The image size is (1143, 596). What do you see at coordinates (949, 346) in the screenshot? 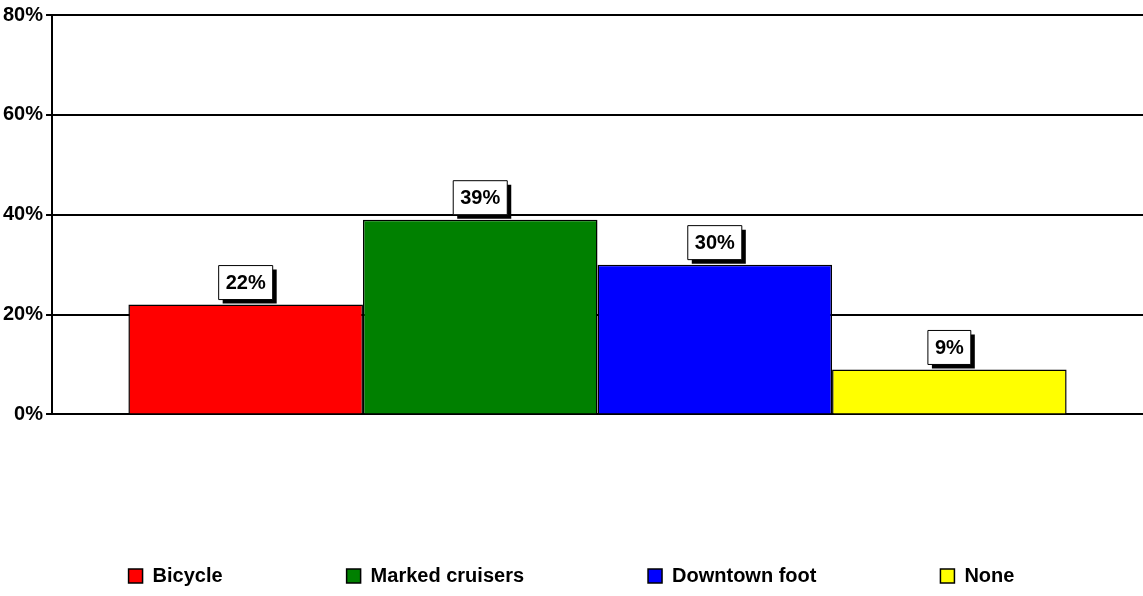
I see `data-label: 9%` at bounding box center [949, 346].